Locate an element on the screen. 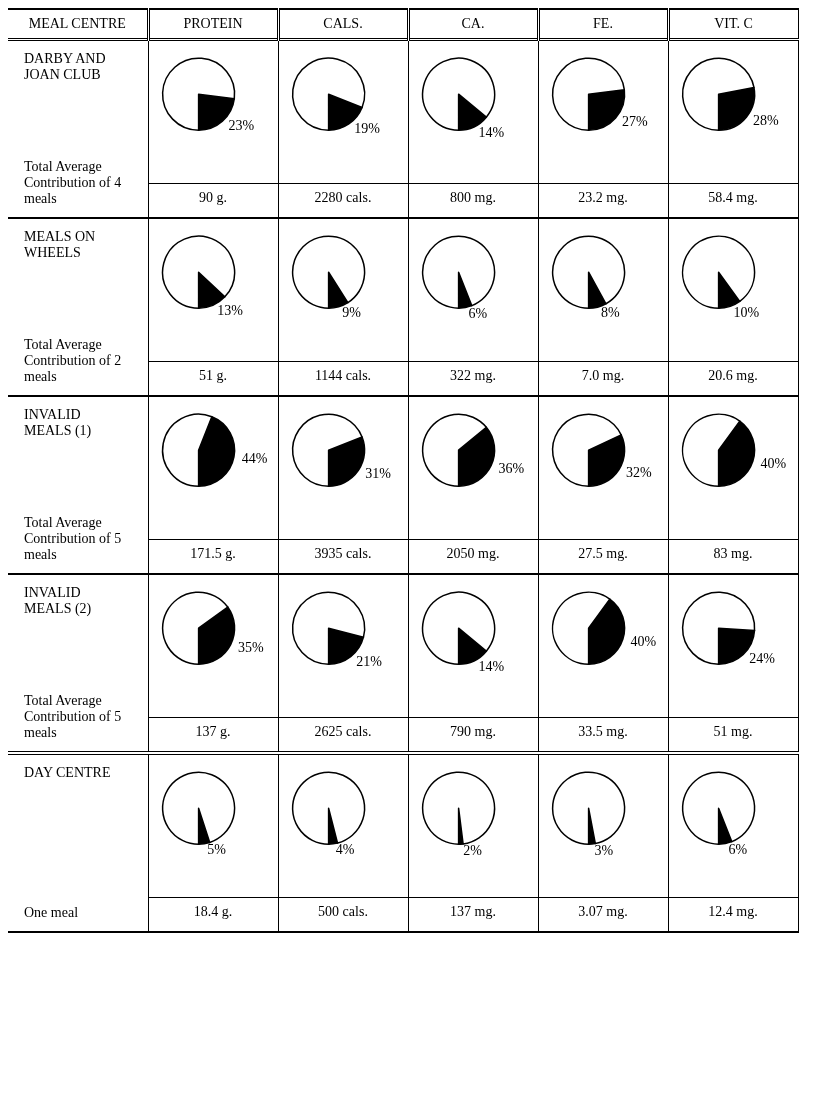  text: Total Average Contribution of 2 meals is located at coordinates (73, 361).